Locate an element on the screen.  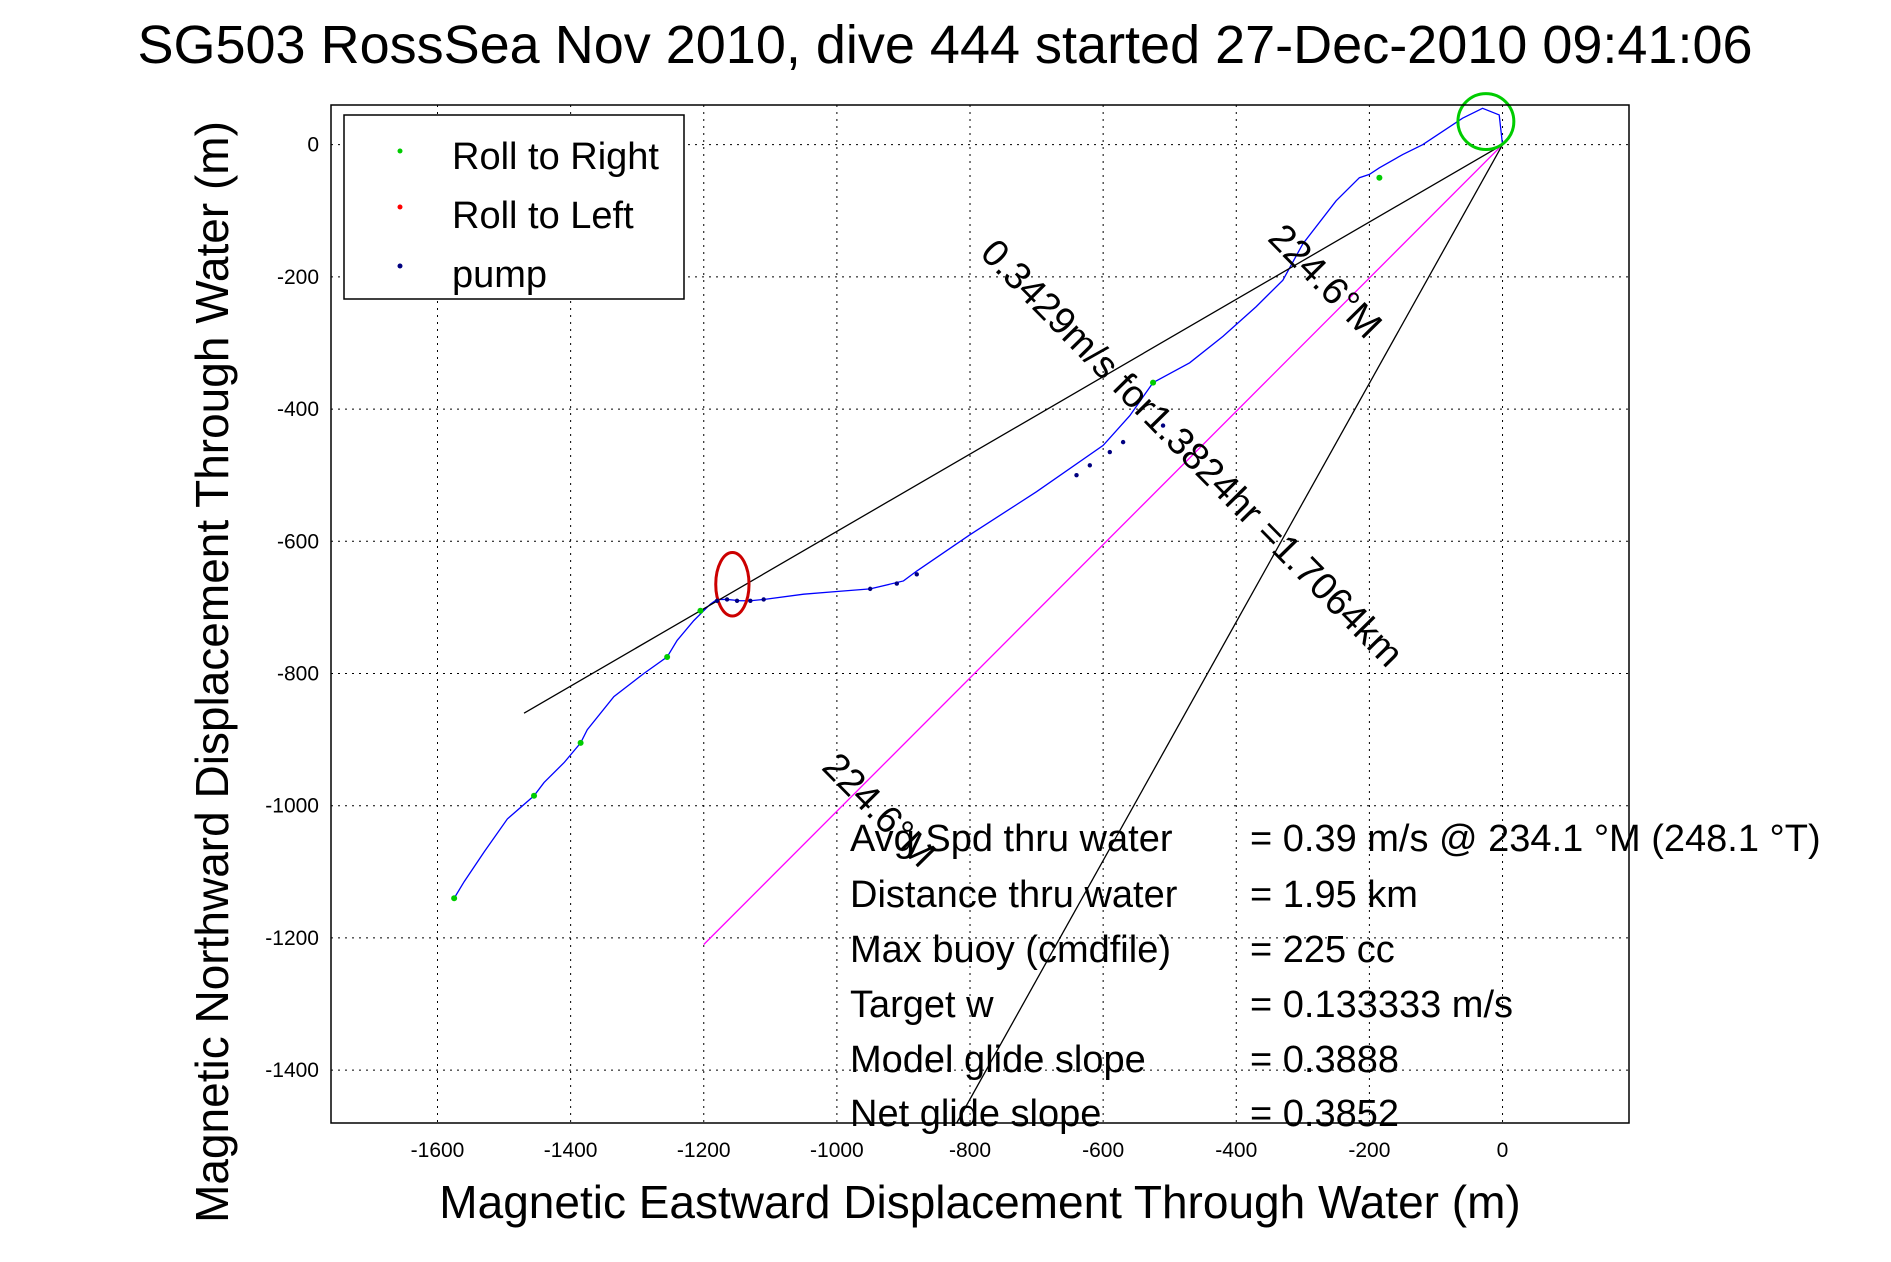
x-tick-label: -600 is located at coordinates (1103, 1150).